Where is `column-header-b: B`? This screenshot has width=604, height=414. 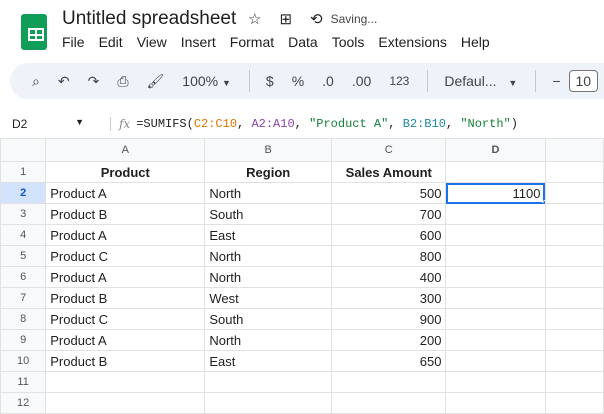 column-header-b: B is located at coordinates (268, 150).